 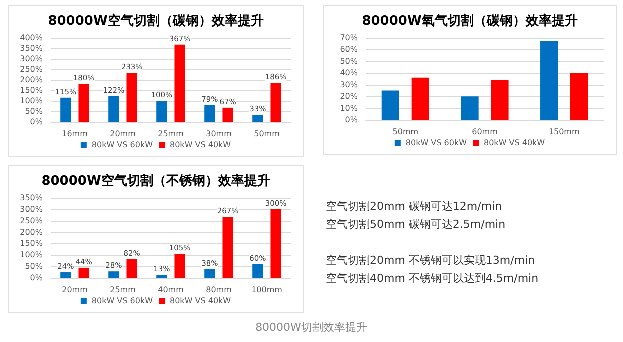 I want to click on text: 空气切割50mm 碳钢可达2.5m/min, so click(x=416, y=225).